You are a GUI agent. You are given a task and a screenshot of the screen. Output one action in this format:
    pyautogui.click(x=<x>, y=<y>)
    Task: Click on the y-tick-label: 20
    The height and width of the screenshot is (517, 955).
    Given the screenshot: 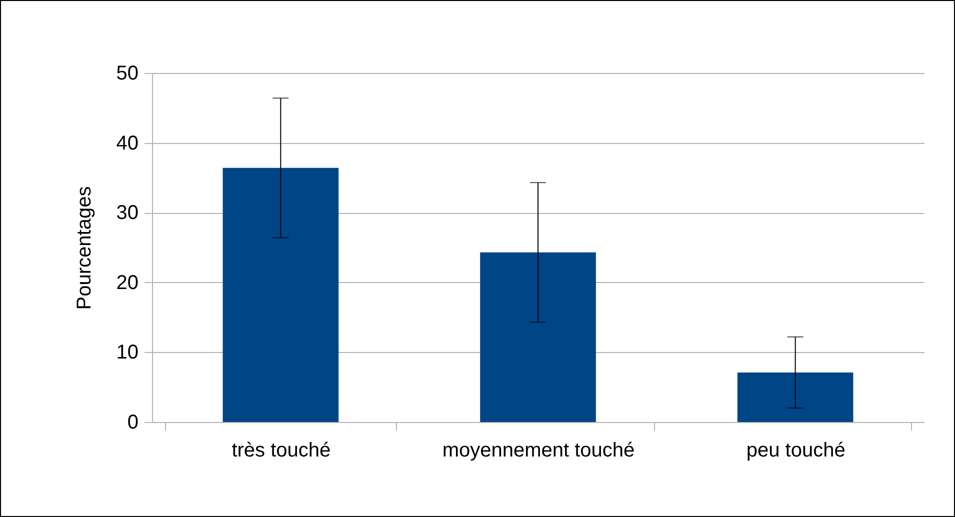 What is the action you would take?
    pyautogui.click(x=127, y=283)
    